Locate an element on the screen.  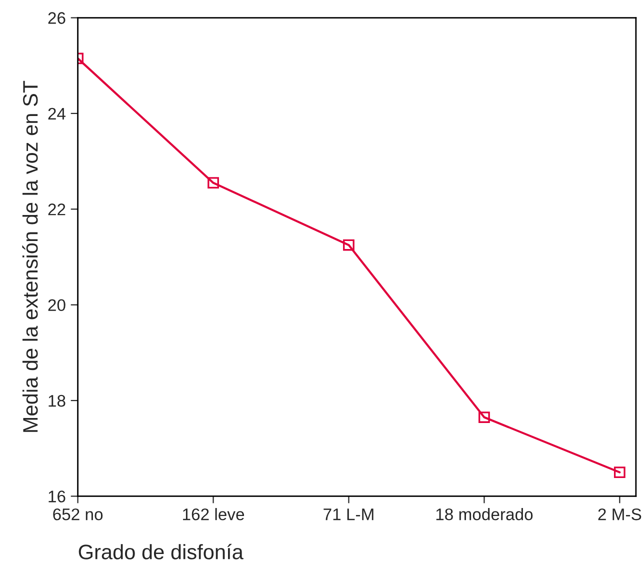
x-tick-label: 71 L-M is located at coordinates (349, 514).